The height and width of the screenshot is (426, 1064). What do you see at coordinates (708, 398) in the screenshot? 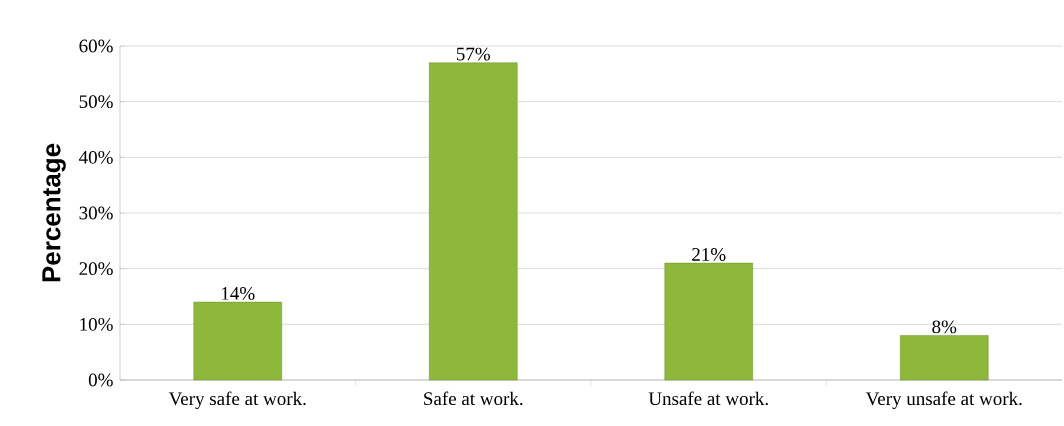
I see `x-tick-label: Unsafe at work.` at bounding box center [708, 398].